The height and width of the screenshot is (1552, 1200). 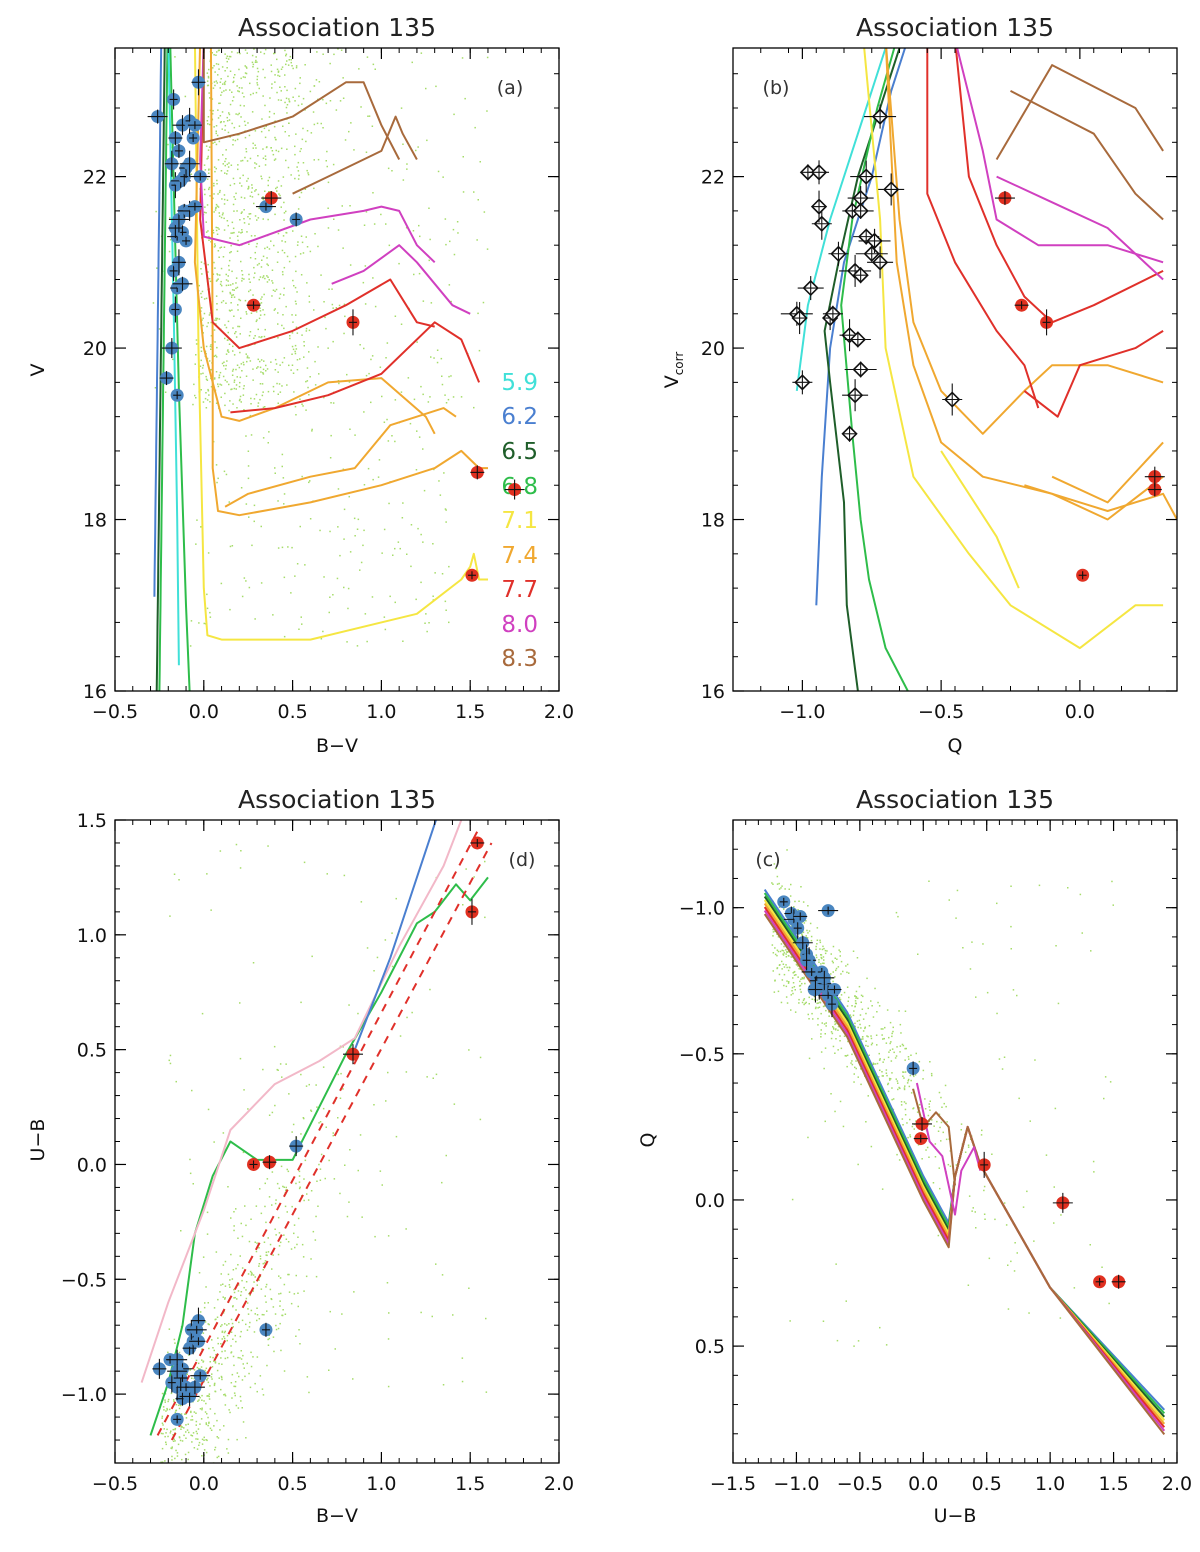 I want to click on x-tick-label: 1.0, so click(x=1050, y=1484).